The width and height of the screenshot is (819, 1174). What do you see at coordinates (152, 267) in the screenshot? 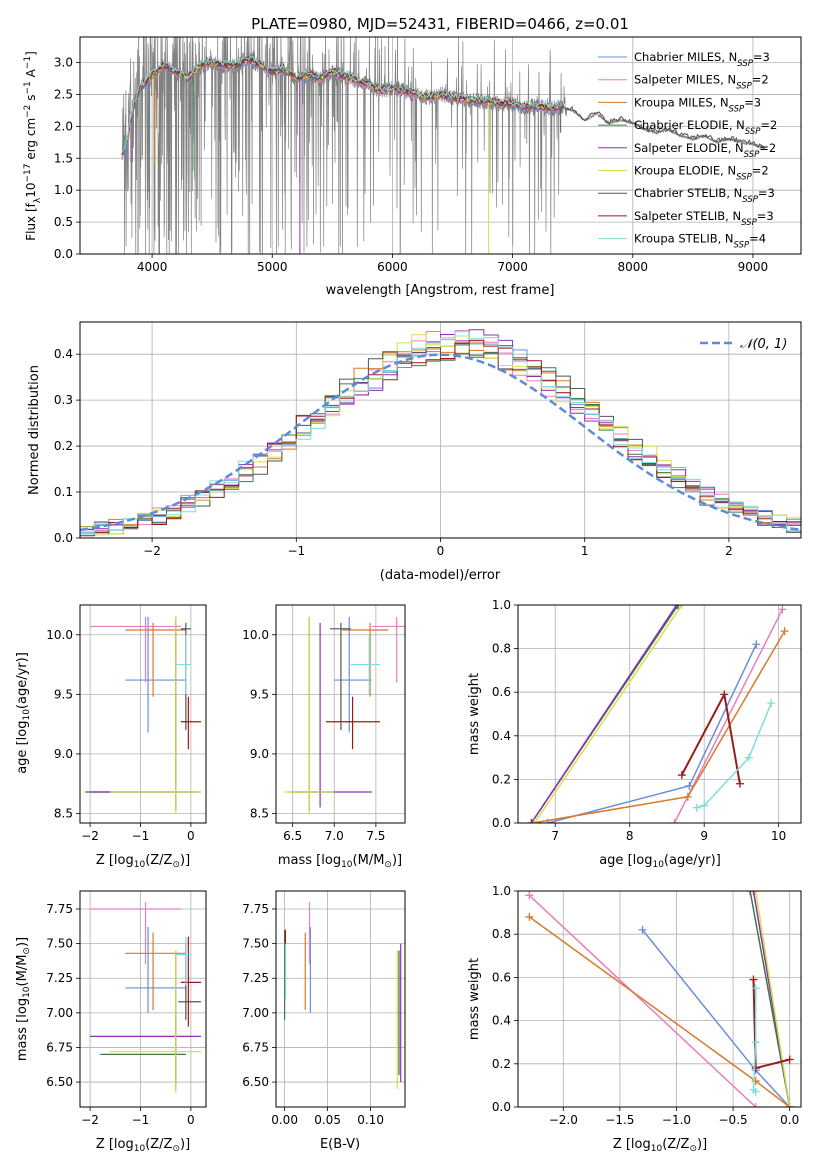
I see `x-tick-label: 4000` at bounding box center [152, 267].